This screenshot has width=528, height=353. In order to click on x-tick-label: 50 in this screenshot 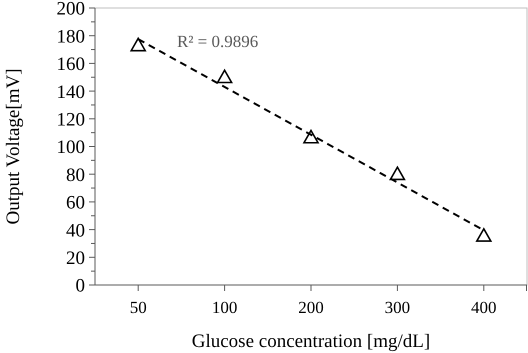, I will do `click(138, 307)`.